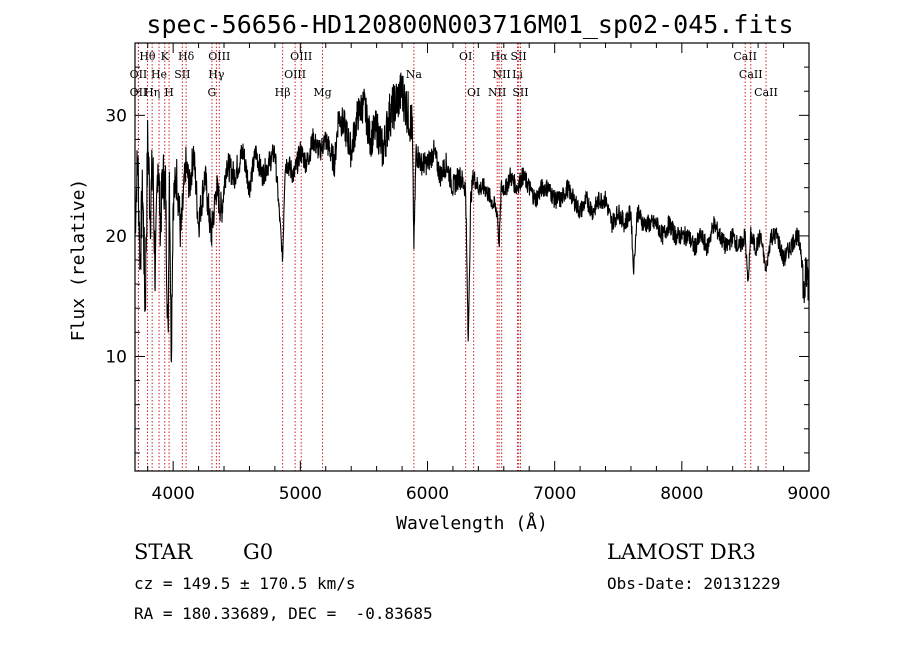 The height and width of the screenshot is (649, 900). What do you see at coordinates (152, 92) in the screenshot?
I see `marker-label: Hη` at bounding box center [152, 92].